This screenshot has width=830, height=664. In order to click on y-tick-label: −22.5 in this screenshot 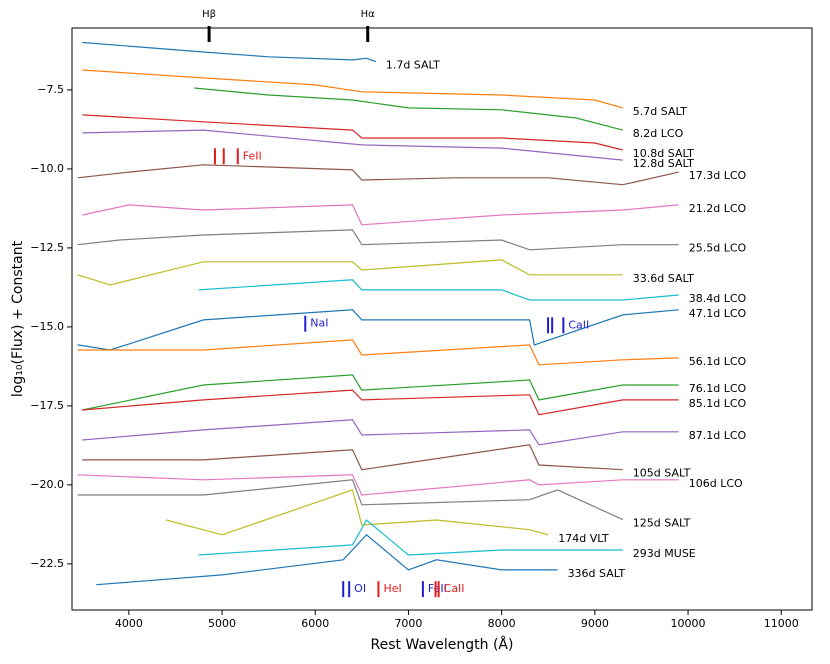, I will do `click(47, 563)`.